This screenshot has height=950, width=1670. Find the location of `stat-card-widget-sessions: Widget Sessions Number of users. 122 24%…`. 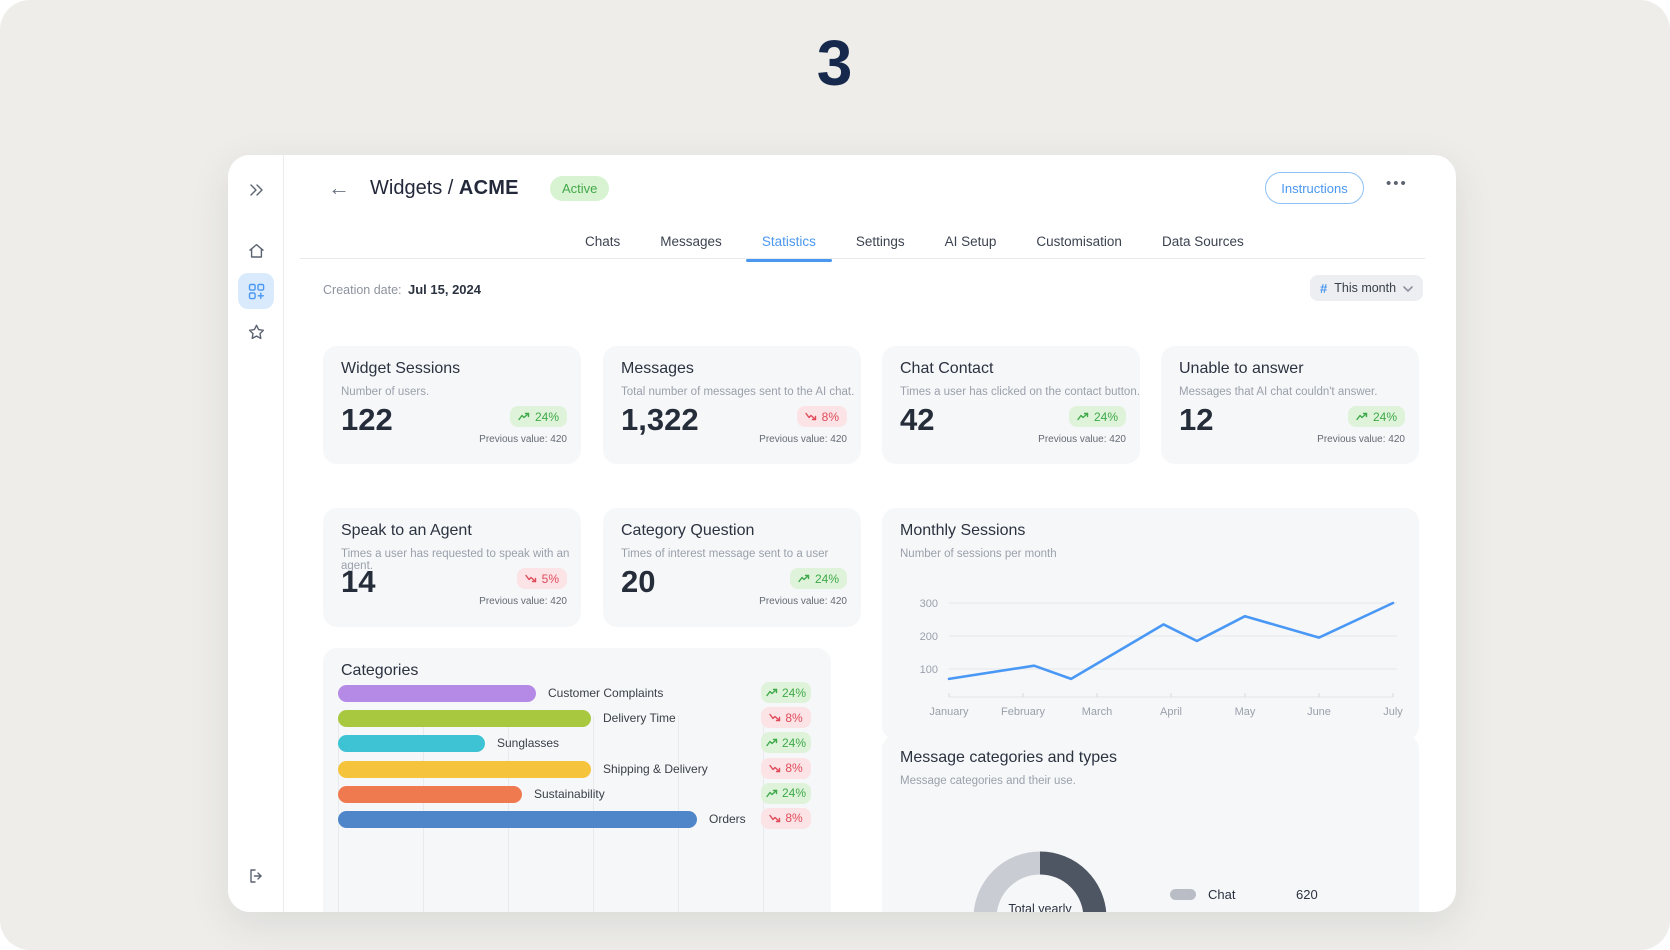

stat-card-widget-sessions: Widget Sessions Number of users. 122 24%… is located at coordinates (452, 405).